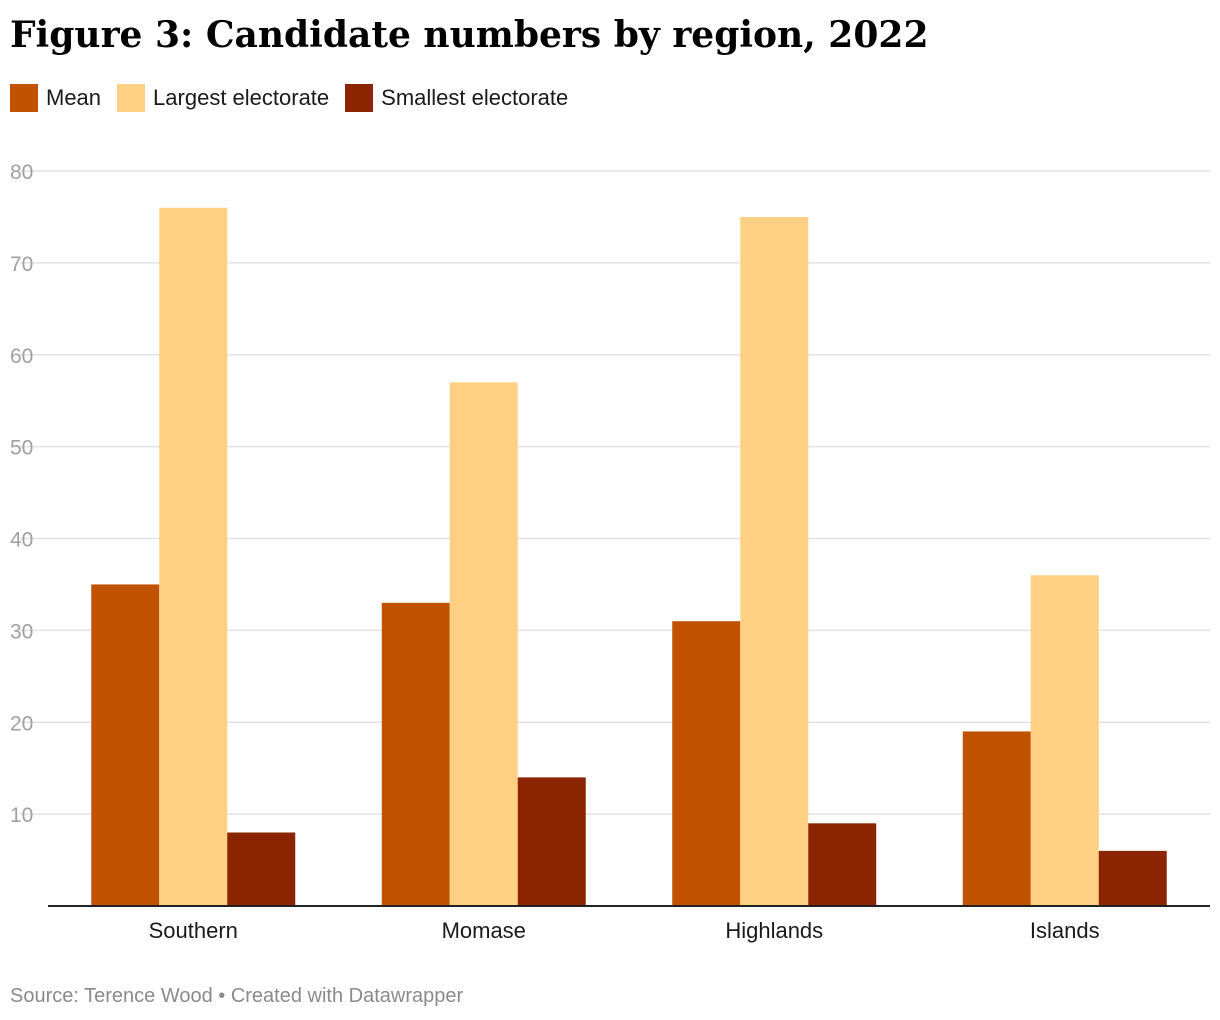  Describe the element at coordinates (74, 97) in the screenshot. I see `legend-label-mean: Mean` at that location.